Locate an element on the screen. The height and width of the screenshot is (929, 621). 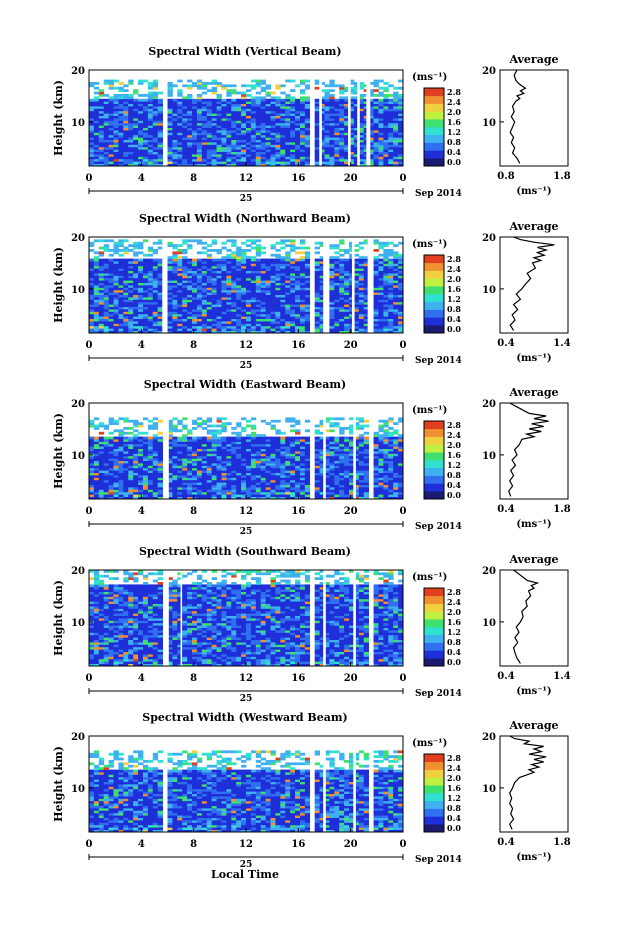
x-tick-label: 0 is located at coordinates (403, 345).